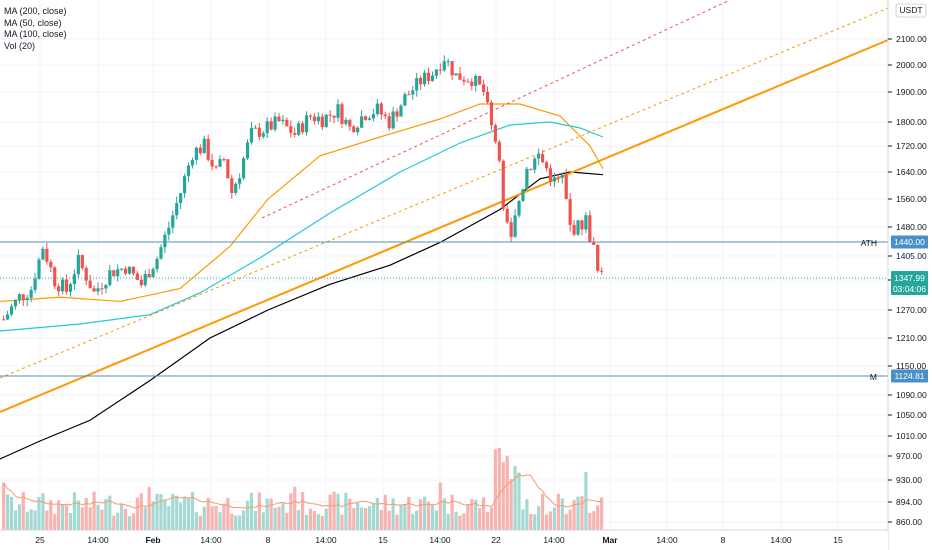 The image size is (932, 550). What do you see at coordinates (723, 540) in the screenshot?
I see `time-label: 8` at bounding box center [723, 540].